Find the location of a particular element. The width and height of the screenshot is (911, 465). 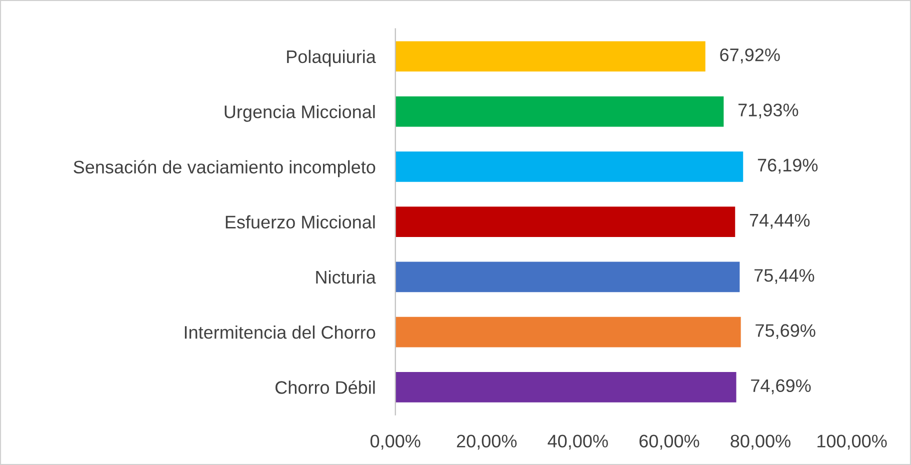

x-tick-label: 0,00% is located at coordinates (395, 442).